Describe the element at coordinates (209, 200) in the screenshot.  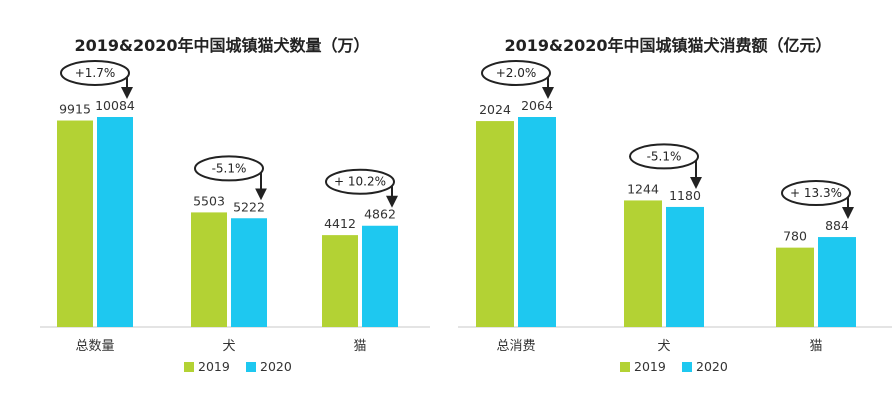
I see `data-label: 5503` at that location.